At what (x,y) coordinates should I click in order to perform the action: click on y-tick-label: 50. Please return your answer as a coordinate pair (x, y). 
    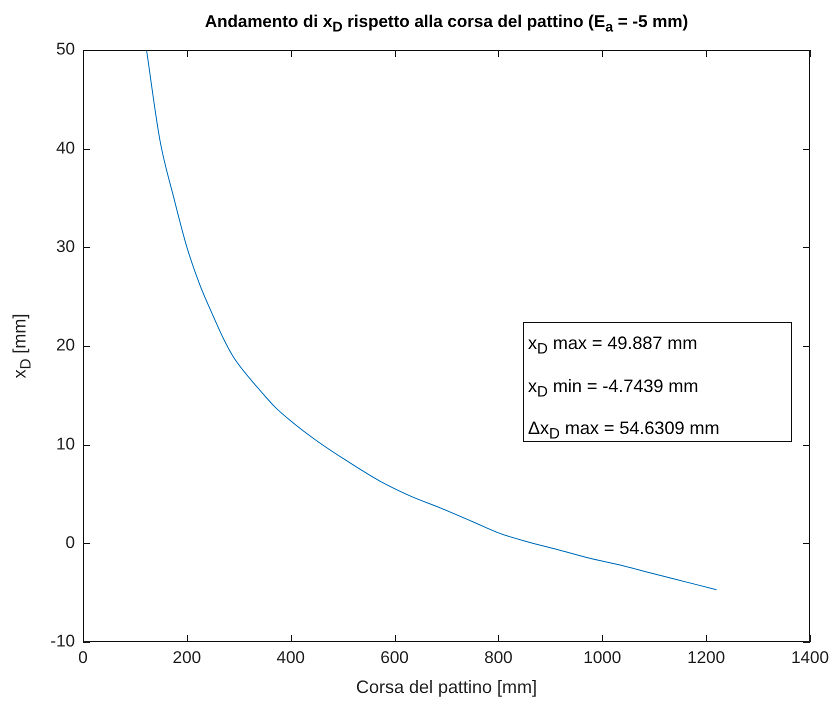
    Looking at the image, I should click on (65, 49).